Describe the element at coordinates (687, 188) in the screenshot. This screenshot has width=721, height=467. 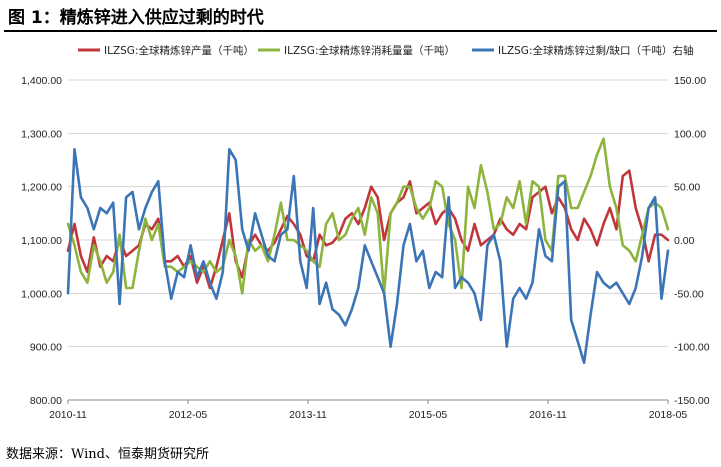
I see `y-right-tick-label: 50.00` at that location.